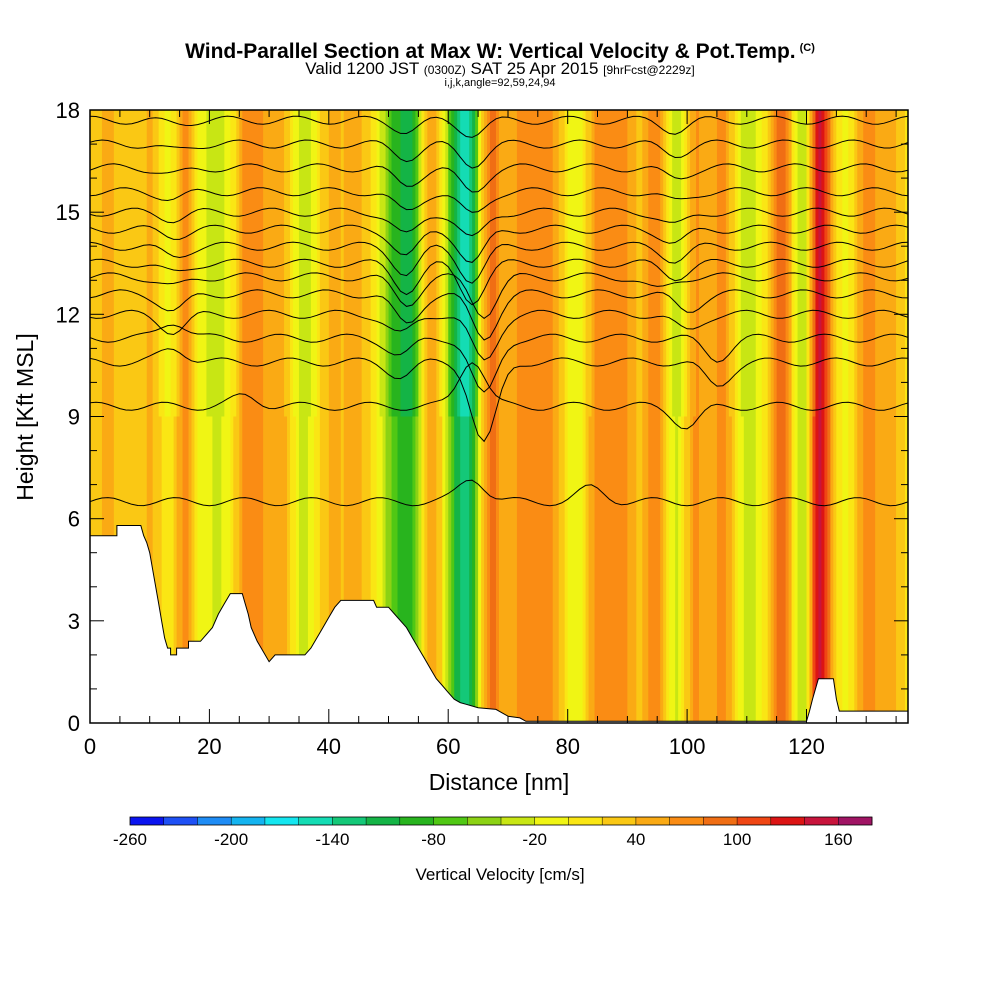  I want to click on colorbar-tick-label: -20, so click(534, 839).